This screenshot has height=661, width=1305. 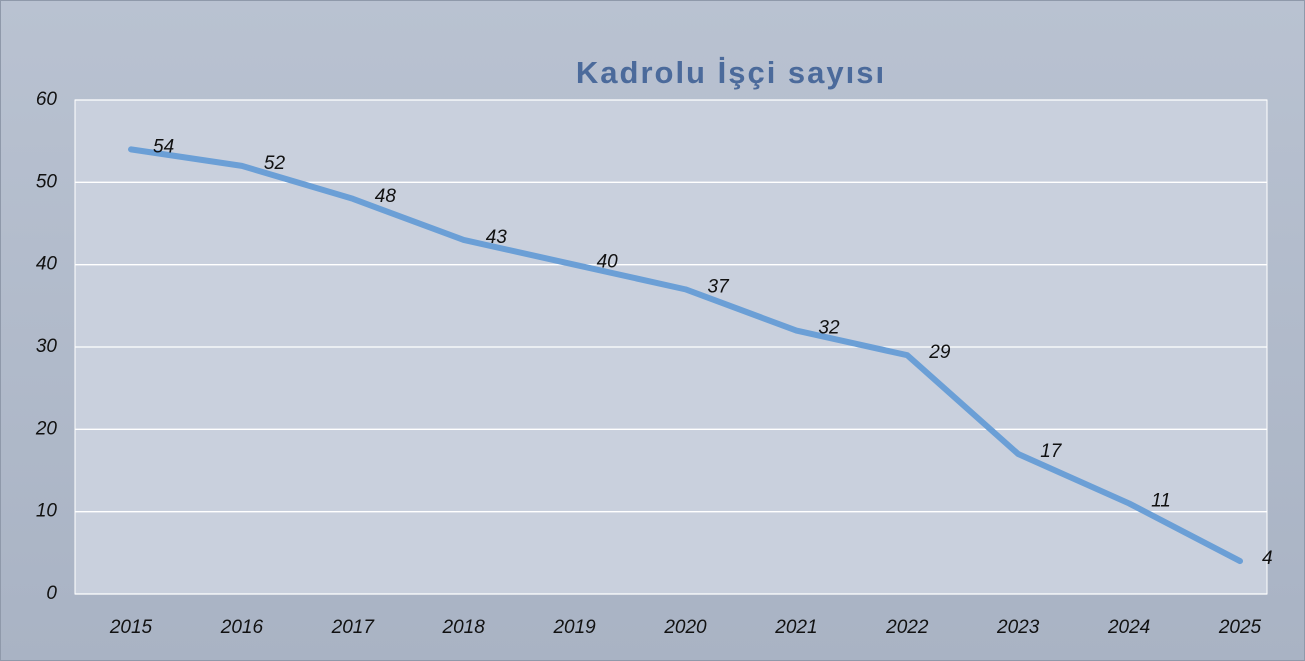 I want to click on y-tick-label: 40, so click(x=47, y=264).